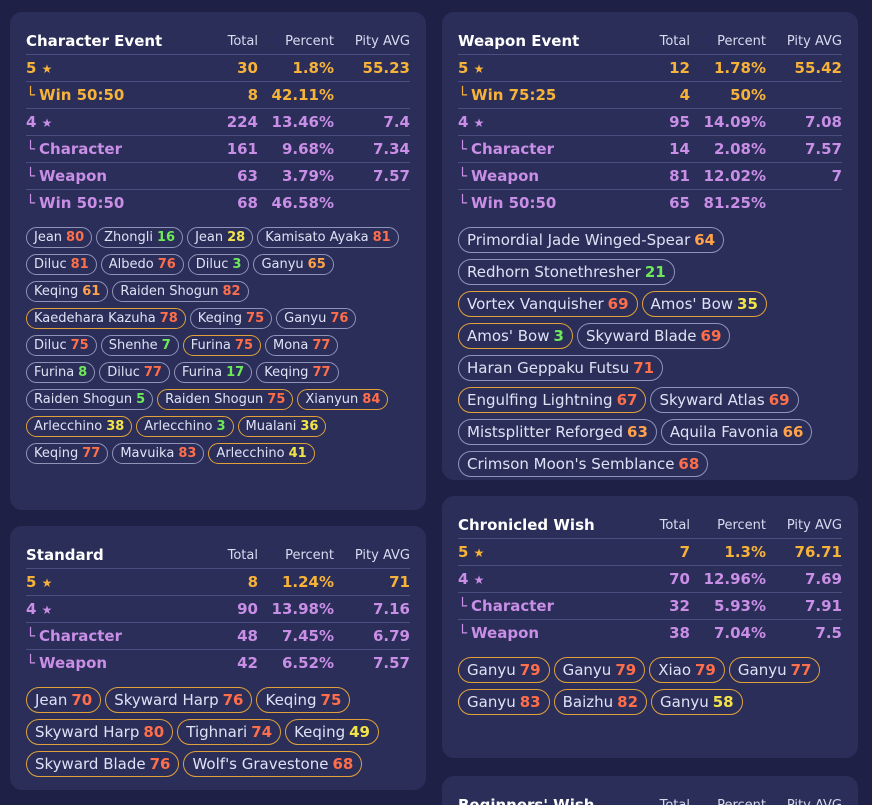 Image resolution: width=872 pixels, height=805 pixels. Describe the element at coordinates (31, 582) in the screenshot. I see `row-label-text: 5` at that location.